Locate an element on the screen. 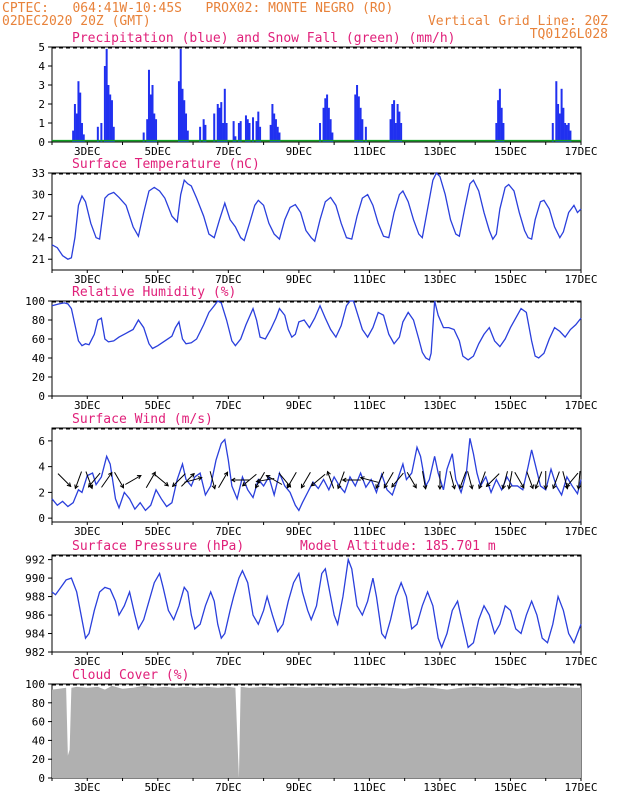 The width and height of the screenshot is (618, 800). panel-2-xtick-label: 5DEC is located at coordinates (158, 405).